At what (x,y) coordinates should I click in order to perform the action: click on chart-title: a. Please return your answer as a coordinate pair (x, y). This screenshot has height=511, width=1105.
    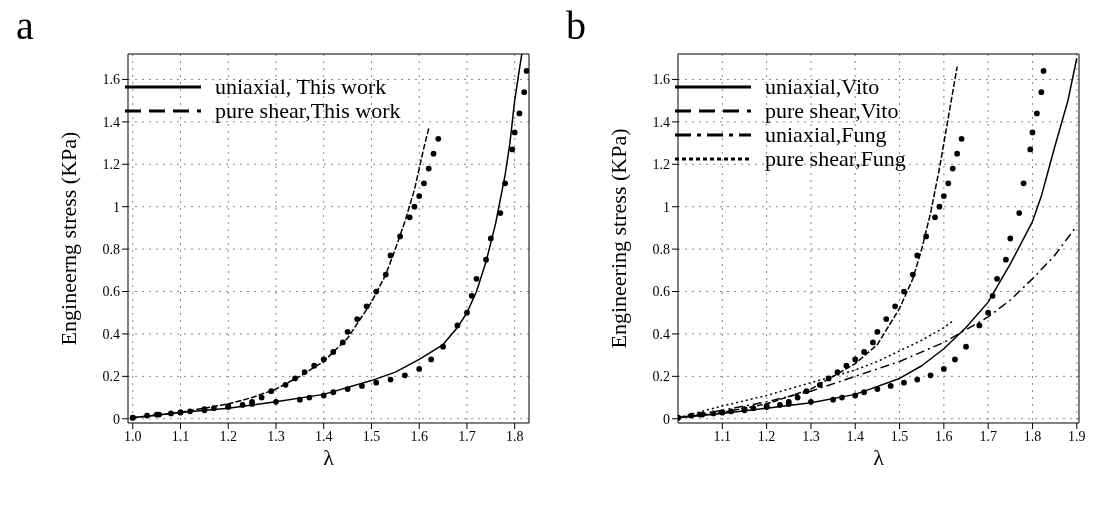
    Looking at the image, I should click on (25, 25).